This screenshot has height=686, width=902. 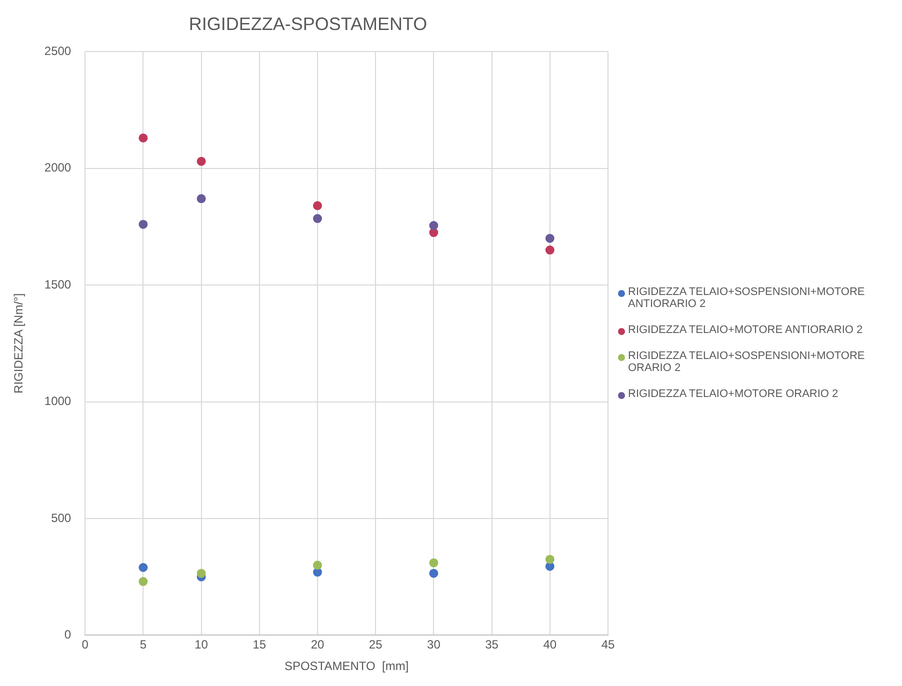 What do you see at coordinates (308, 24) in the screenshot?
I see `chart-title: RIGIDEZZA-SPOSTAMENTO` at bounding box center [308, 24].